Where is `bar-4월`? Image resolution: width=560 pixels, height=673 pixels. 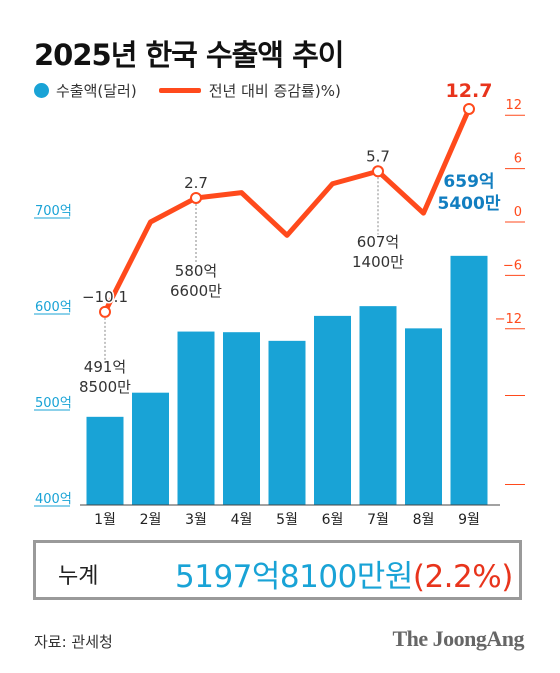 bar-4월 is located at coordinates (241, 418).